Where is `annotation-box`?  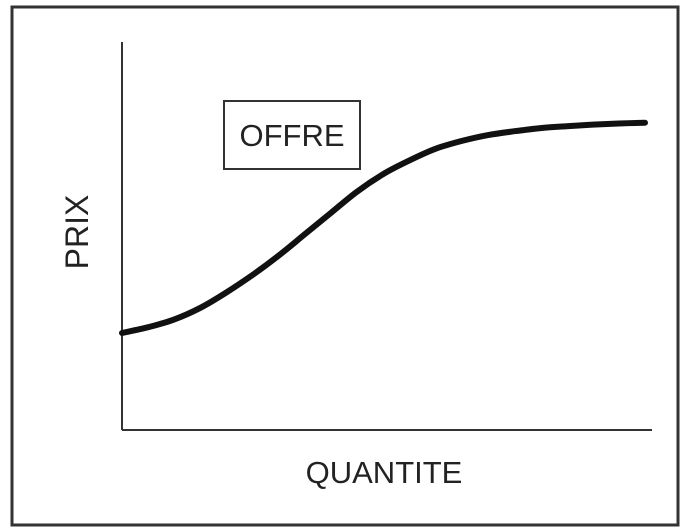
annotation-box is located at coordinates (292, 135).